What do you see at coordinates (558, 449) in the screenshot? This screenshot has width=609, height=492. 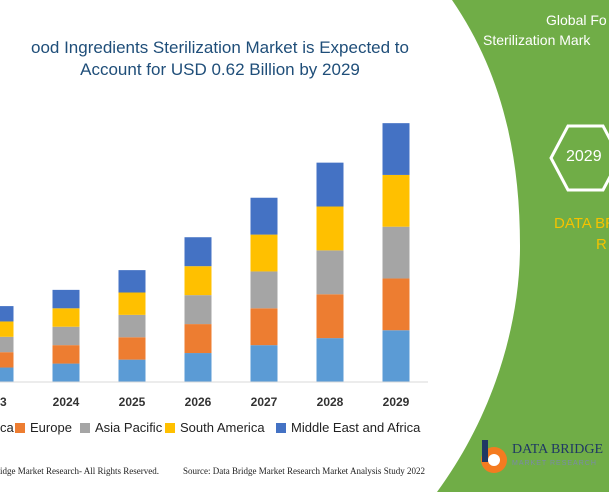 I see `brand-name: DATA BRIDGE` at bounding box center [558, 449].